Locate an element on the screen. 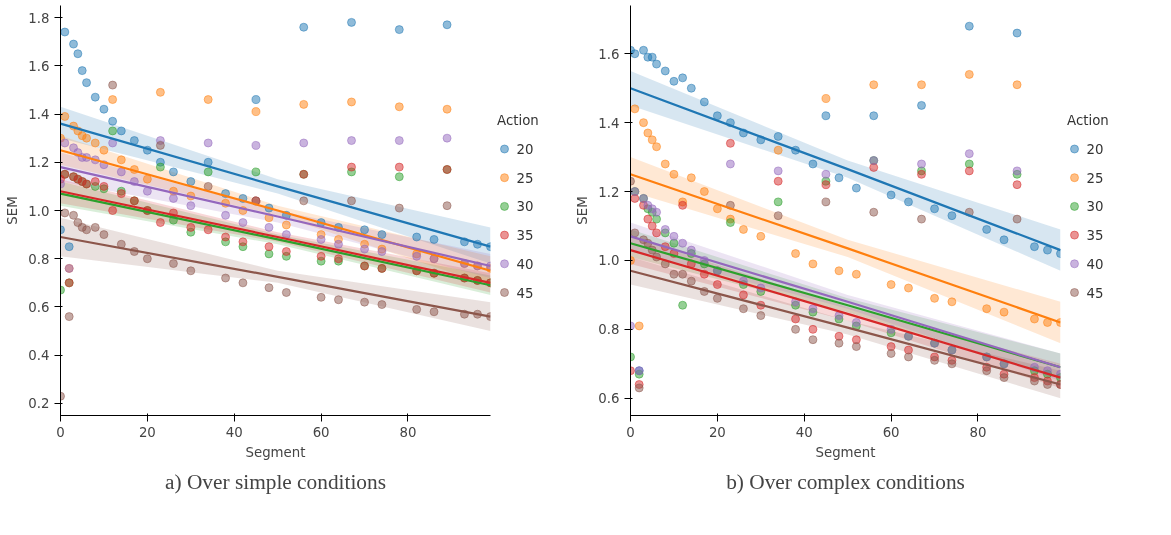  legend-label: 35 is located at coordinates (1095, 236).